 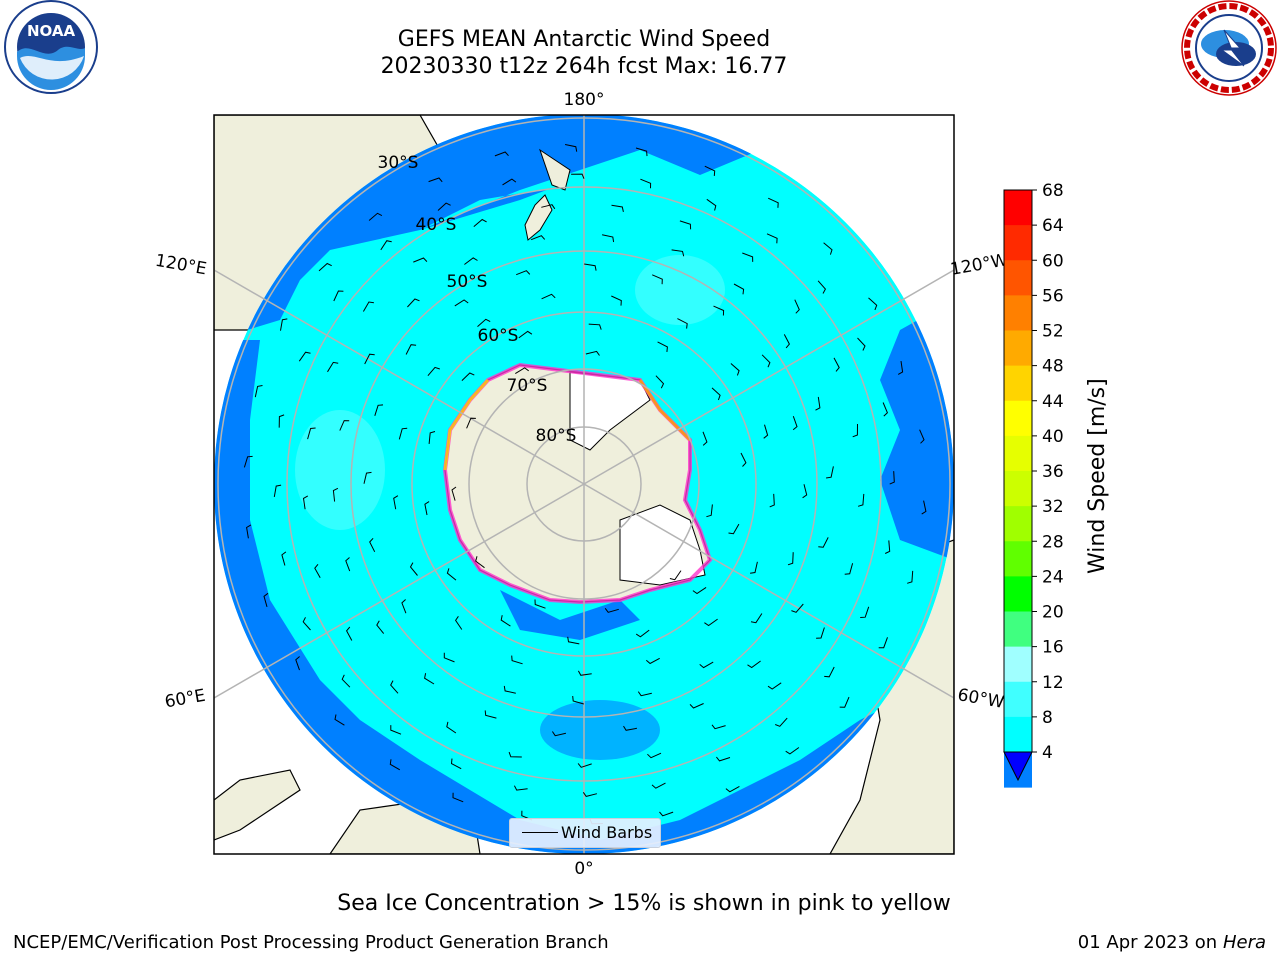 I want to click on lon-label-180: 180°, so click(x=584, y=100).